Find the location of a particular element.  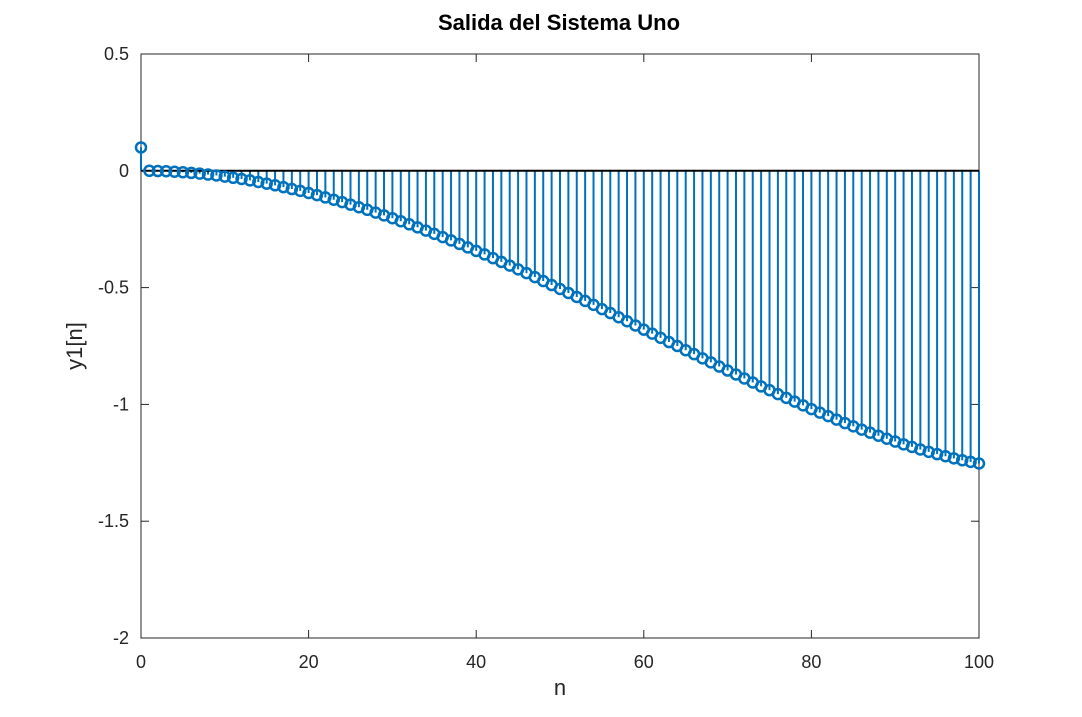

x-tick-label: 100 is located at coordinates (979, 662).